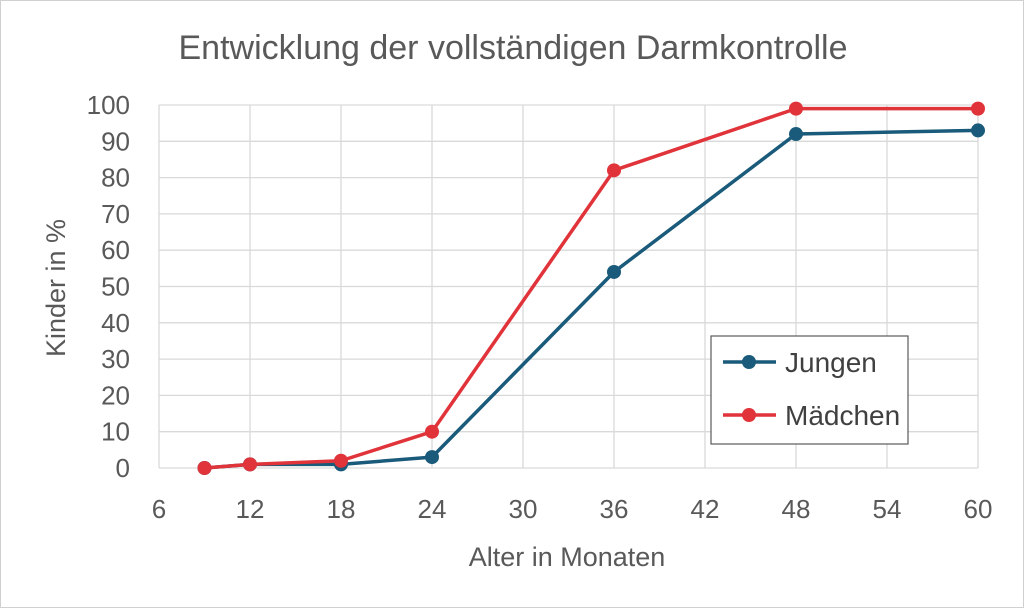 This screenshot has width=1024, height=609. Describe the element at coordinates (567, 557) in the screenshot. I see `x-axis-label: Alter in Monaten` at that location.